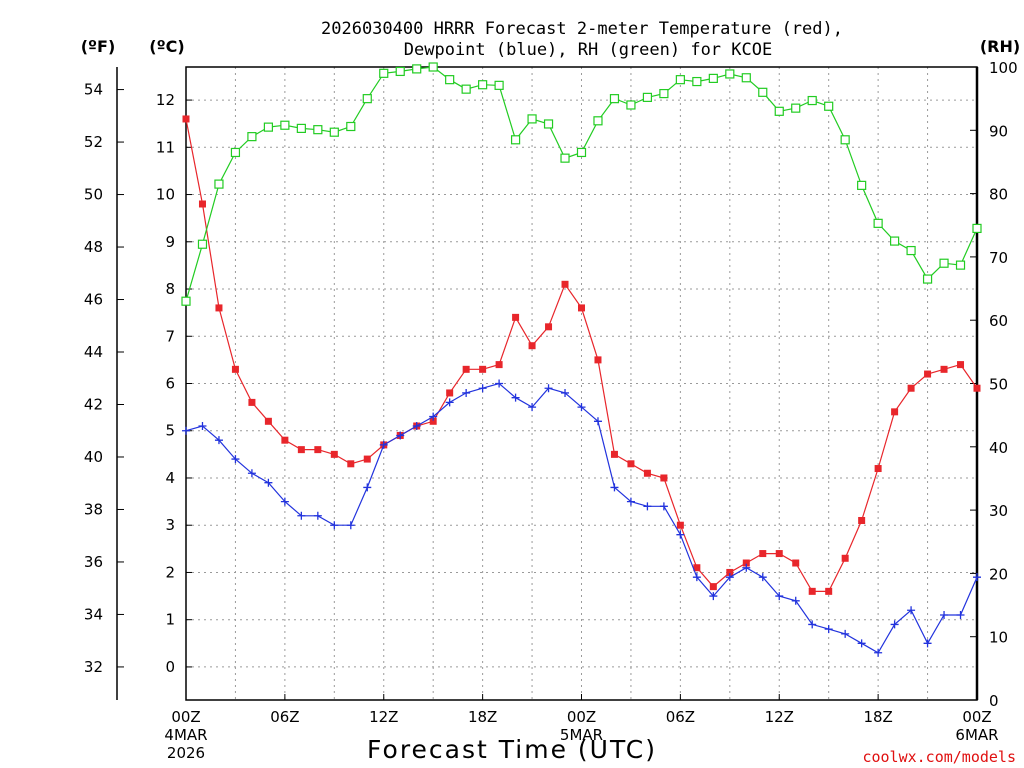 The image size is (1024, 768). What do you see at coordinates (1003, 68) in the screenshot?
I see `rh-tick-label: 100` at bounding box center [1003, 68].